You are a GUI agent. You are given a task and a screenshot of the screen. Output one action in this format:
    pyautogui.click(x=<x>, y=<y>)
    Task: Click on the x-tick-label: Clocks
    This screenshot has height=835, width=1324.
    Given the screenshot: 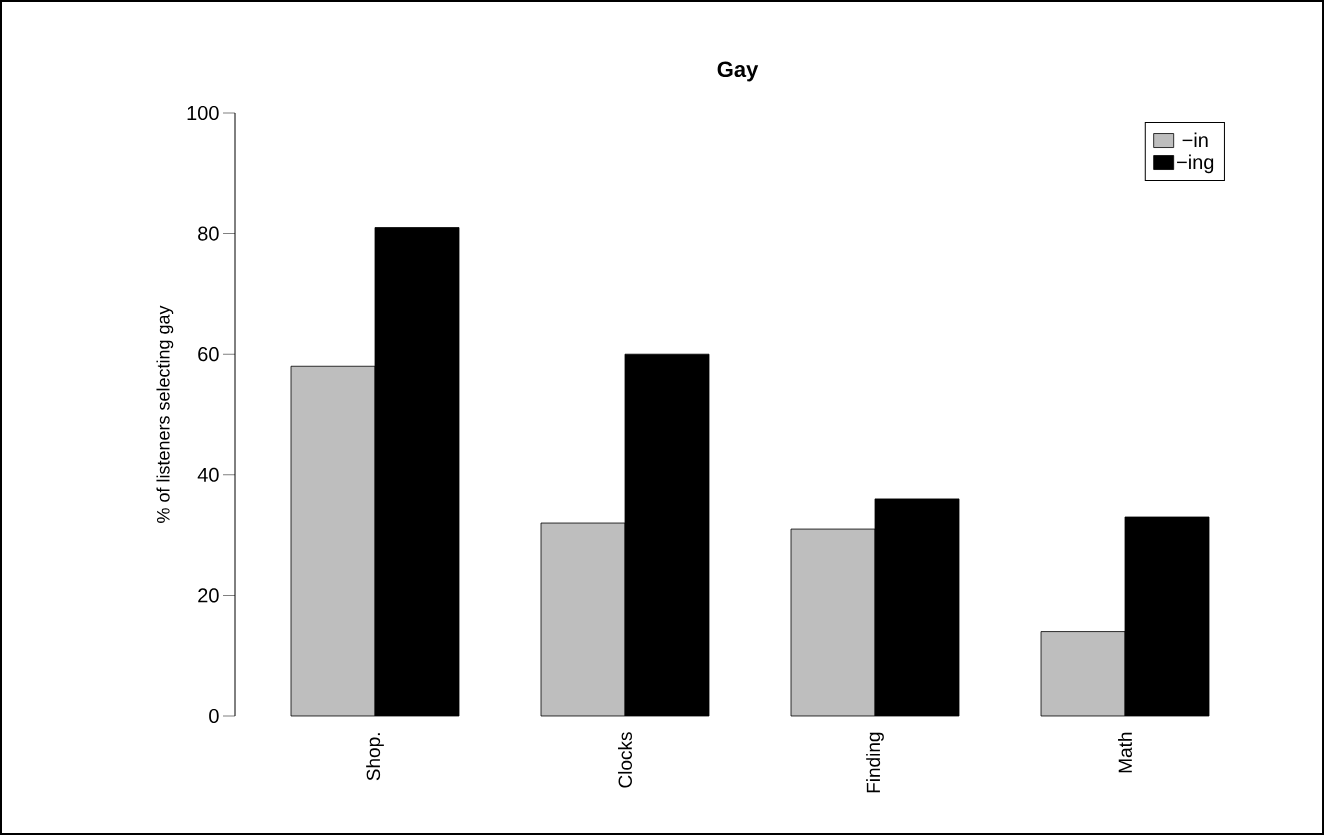 What is the action you would take?
    pyautogui.click(x=625, y=760)
    